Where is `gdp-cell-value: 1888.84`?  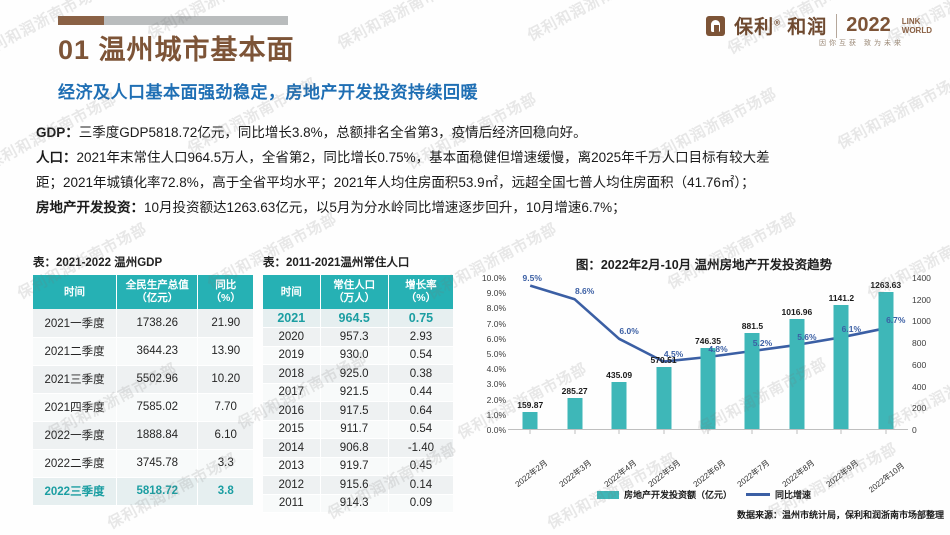 gdp-cell-value: 1888.84 is located at coordinates (157, 435).